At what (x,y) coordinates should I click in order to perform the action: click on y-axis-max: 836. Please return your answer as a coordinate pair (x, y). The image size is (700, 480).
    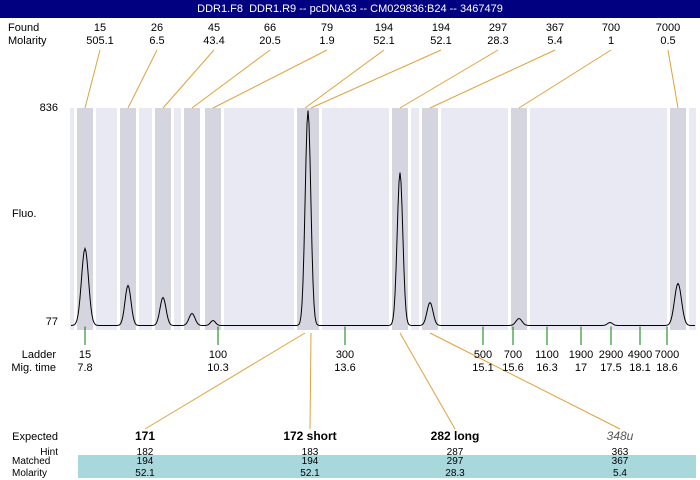
    Looking at the image, I should click on (48, 108).